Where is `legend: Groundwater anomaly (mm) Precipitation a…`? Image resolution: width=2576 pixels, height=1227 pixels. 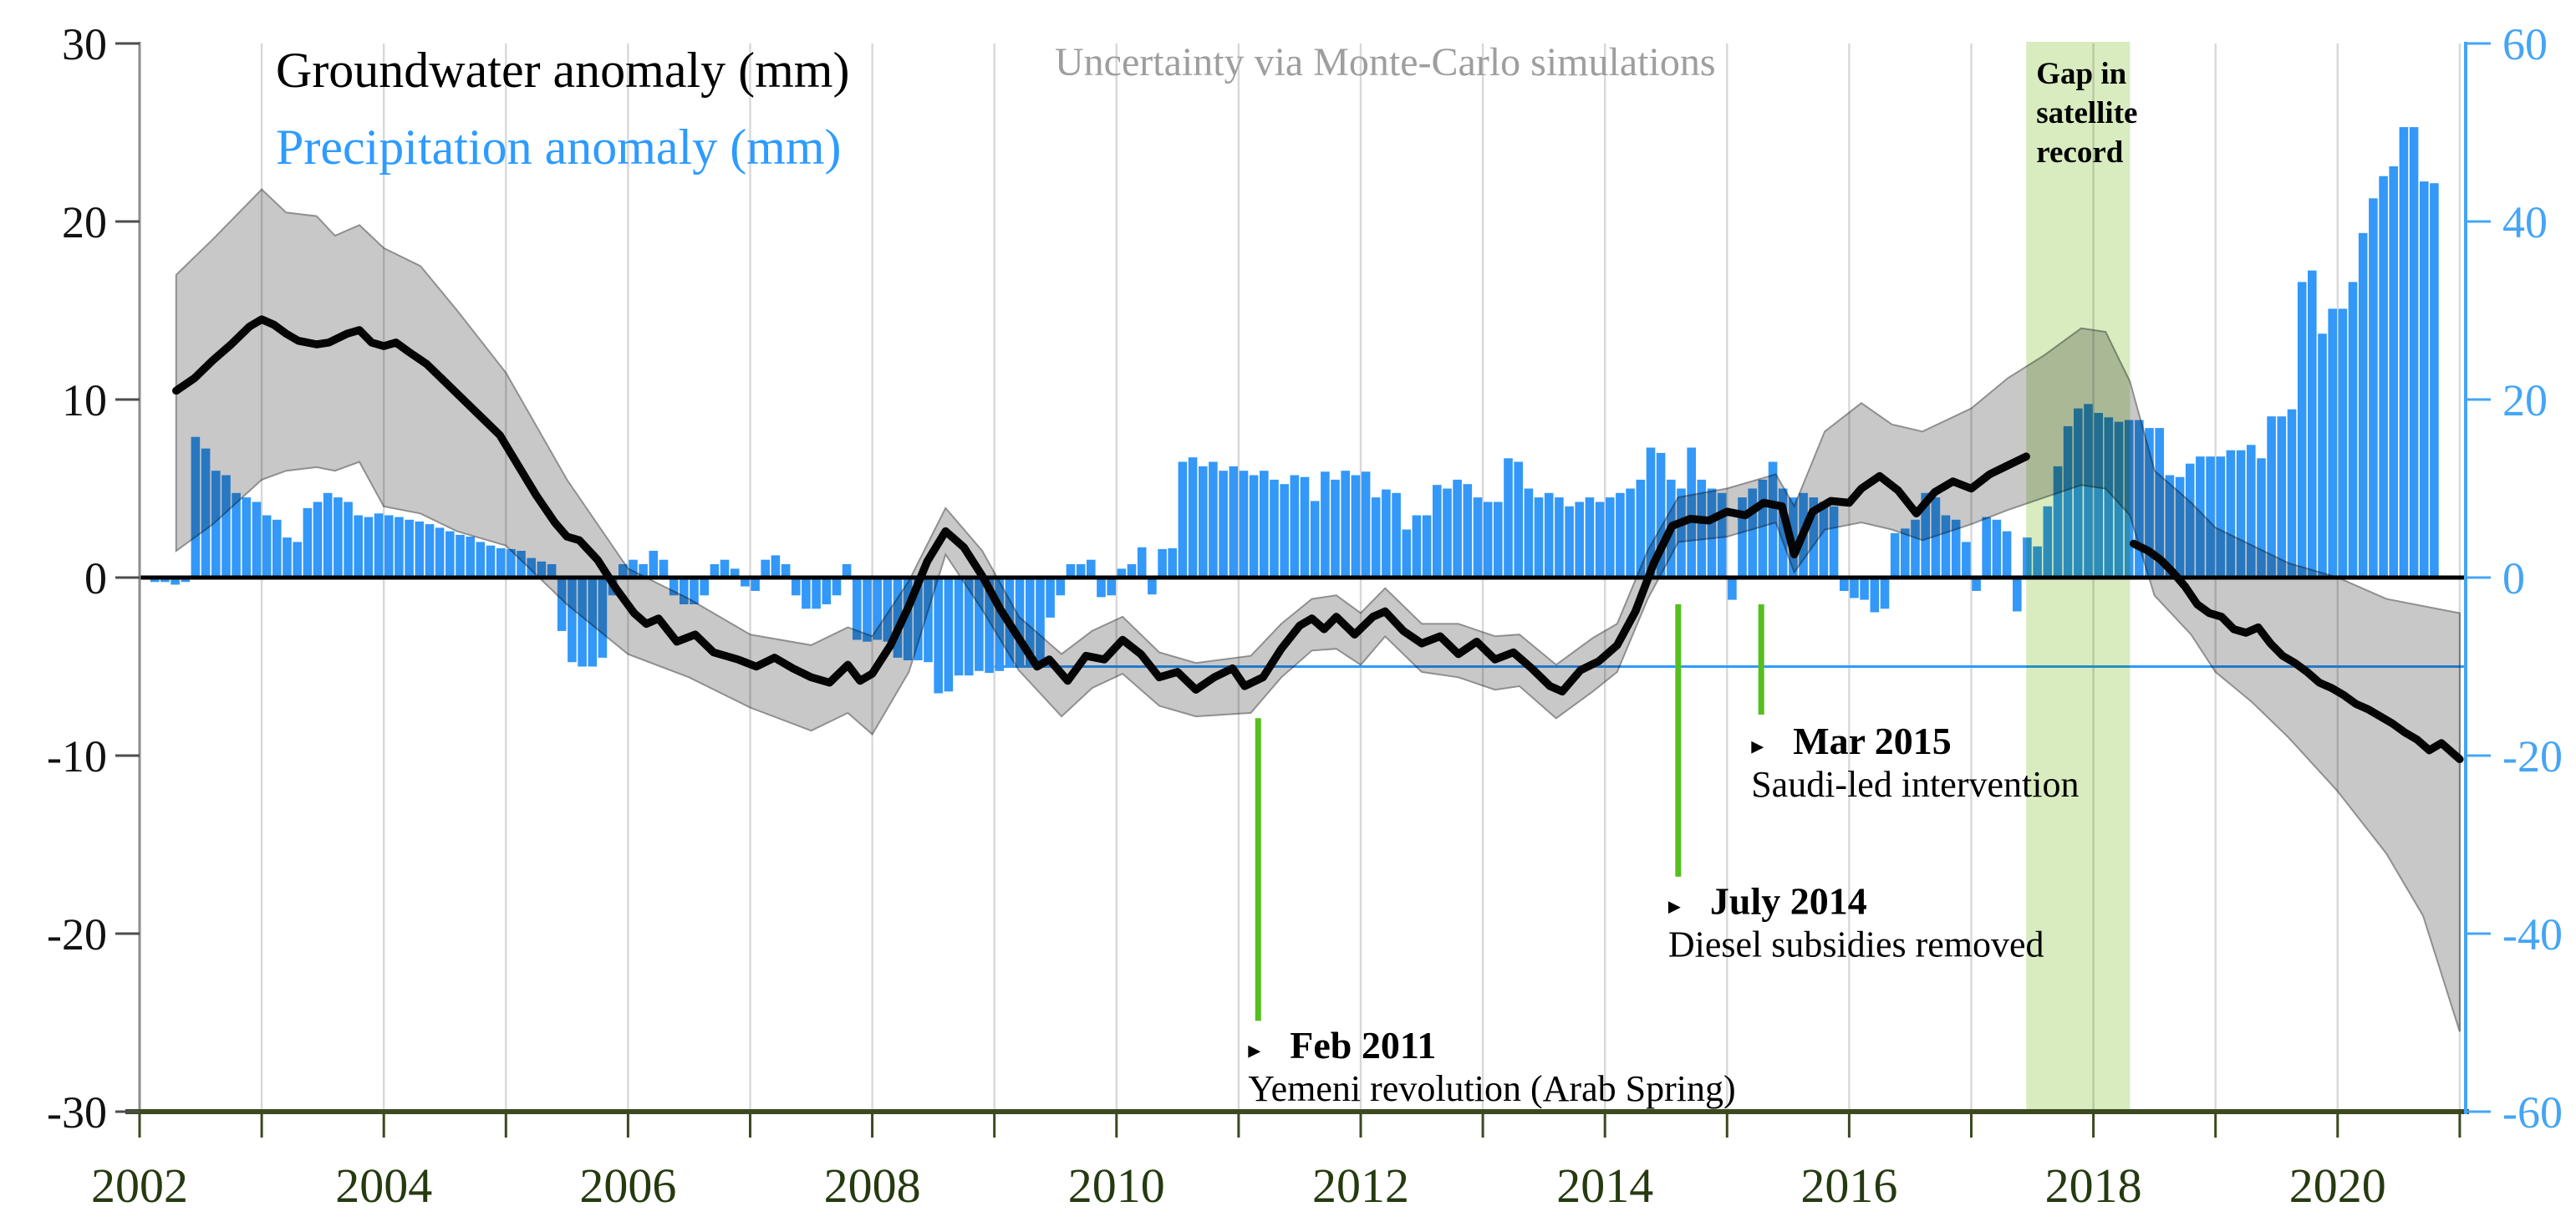
legend: Groundwater anomaly (mm) Precipitation a… is located at coordinates (996, 107).